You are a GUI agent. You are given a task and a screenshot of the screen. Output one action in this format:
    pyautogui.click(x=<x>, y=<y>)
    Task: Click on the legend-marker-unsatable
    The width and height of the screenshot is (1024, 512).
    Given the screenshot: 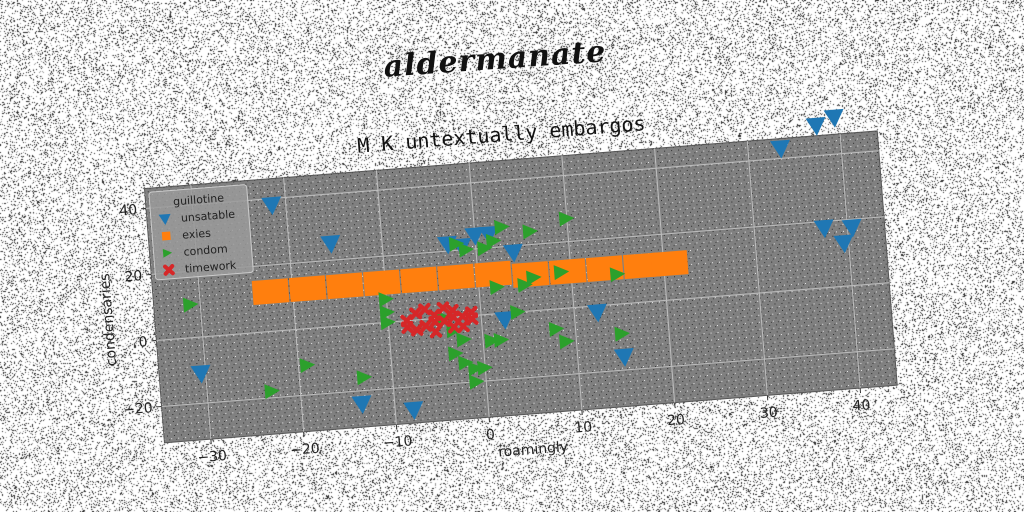 What is the action you would take?
    pyautogui.click(x=164, y=219)
    